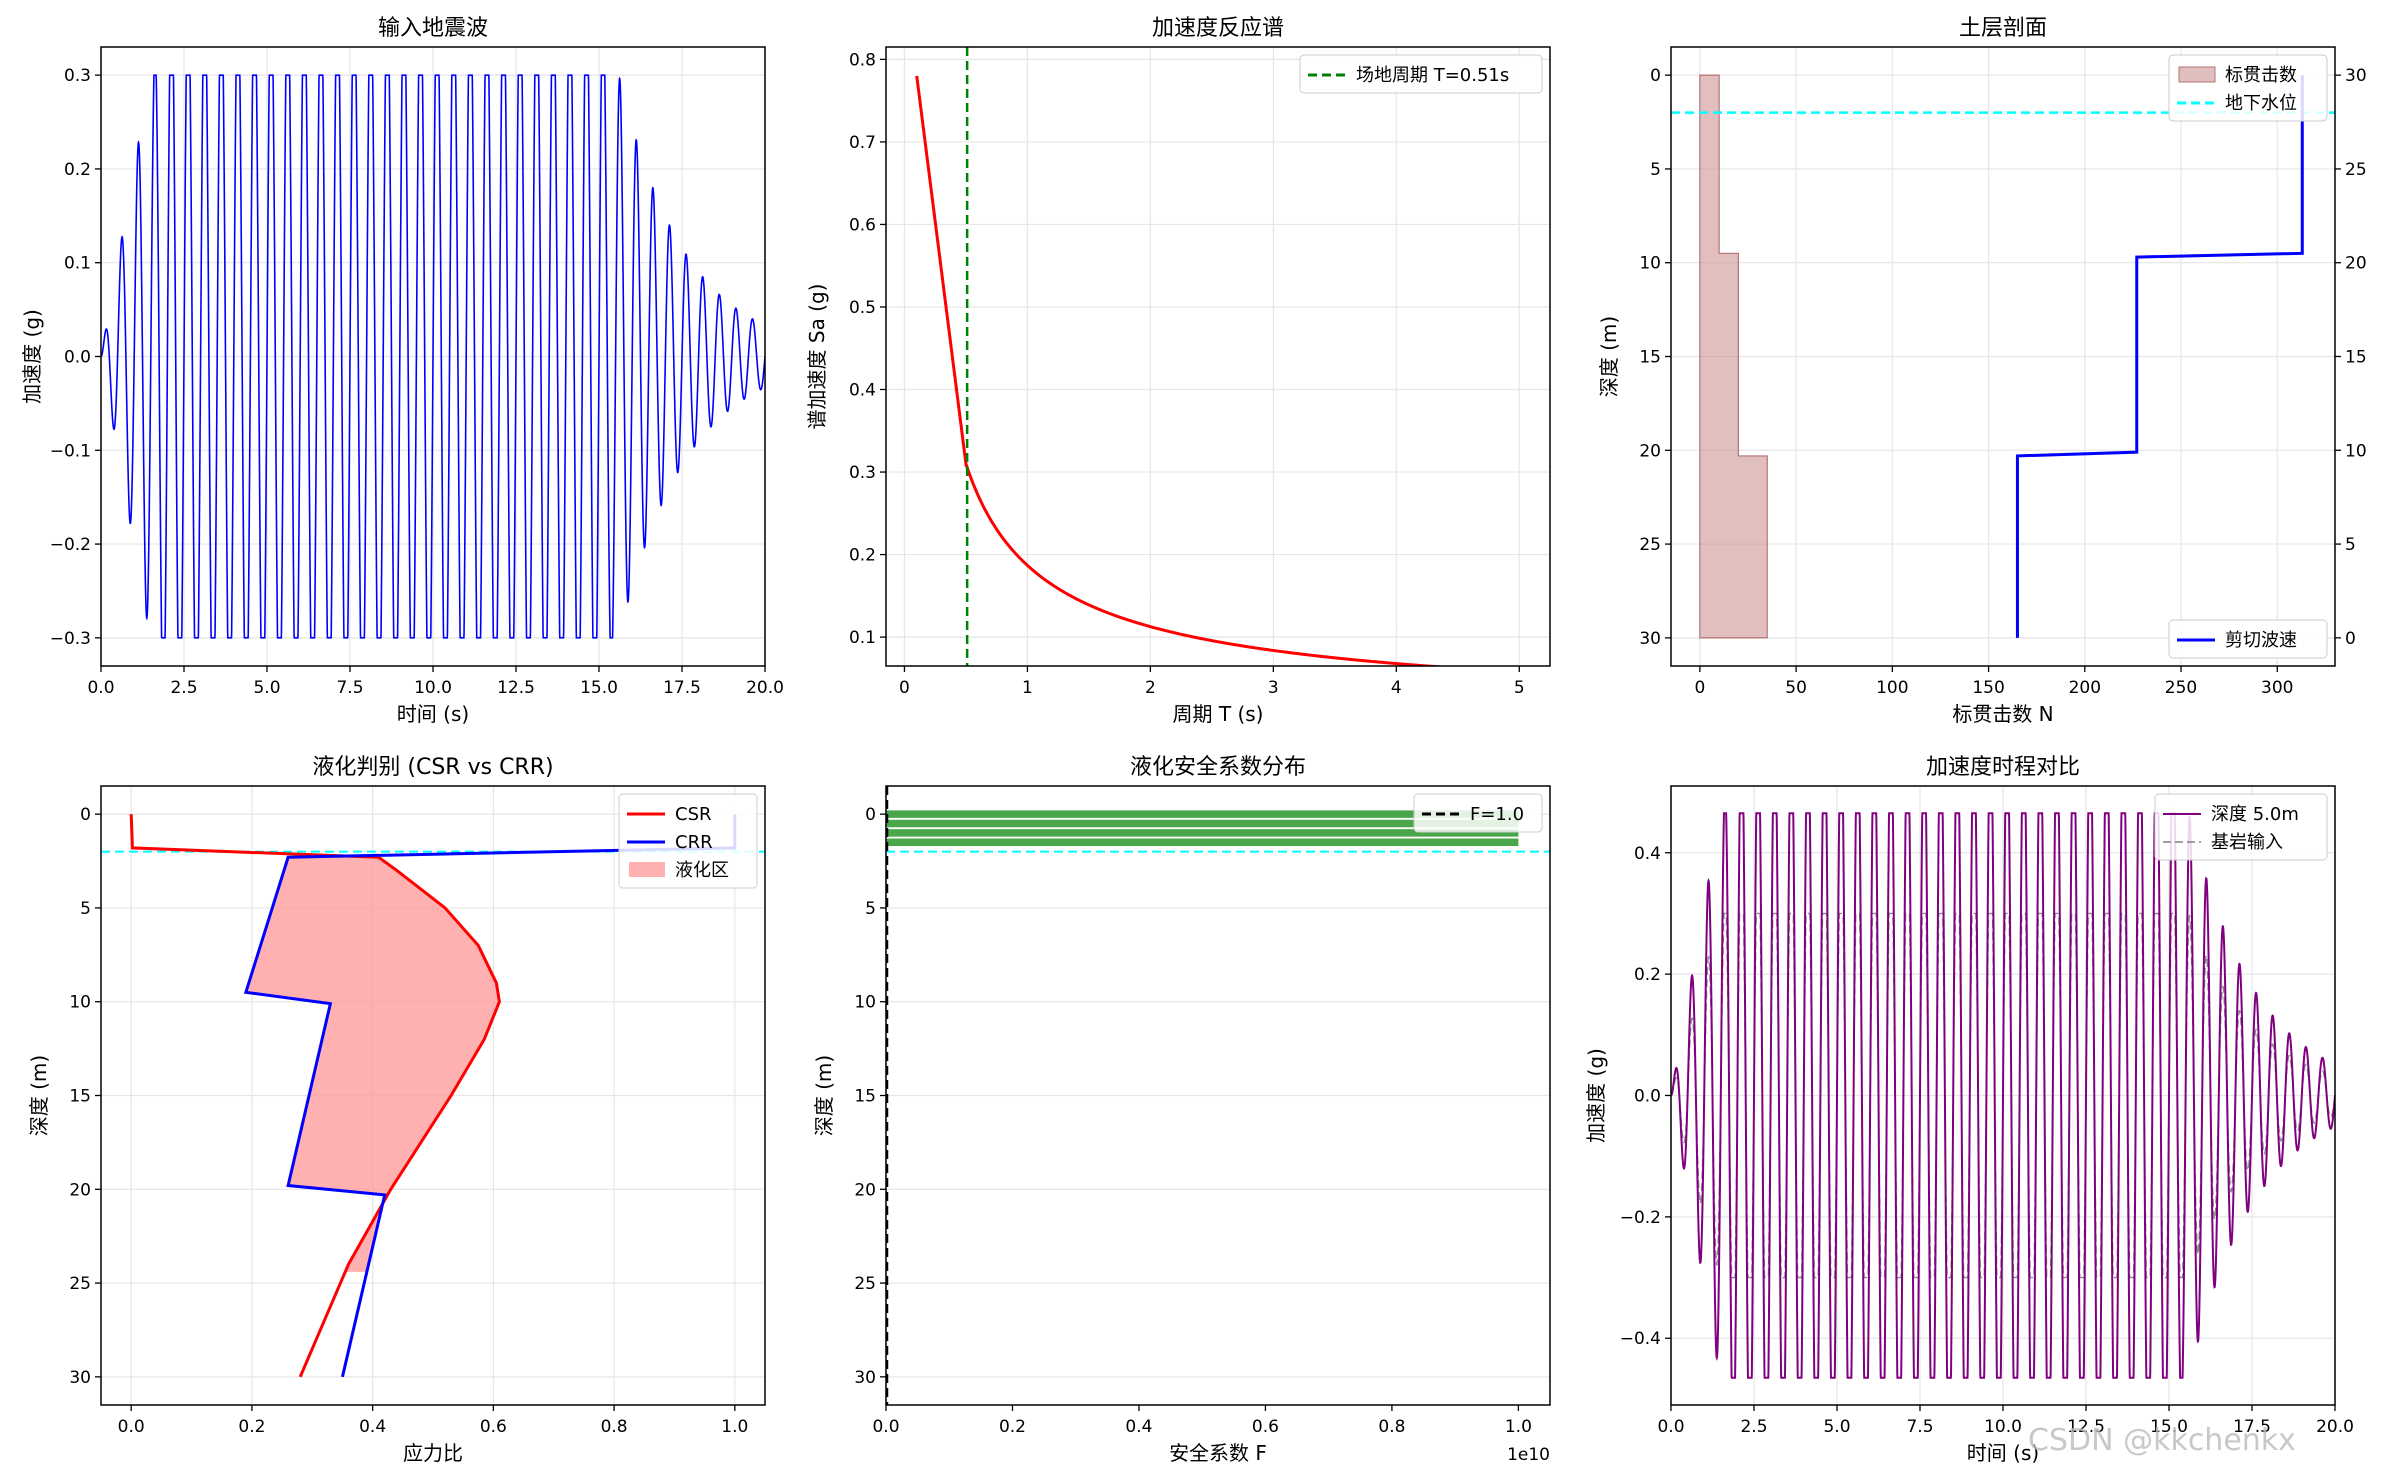  I want to click on series-line-depth-5m, so click(2003, 1095).